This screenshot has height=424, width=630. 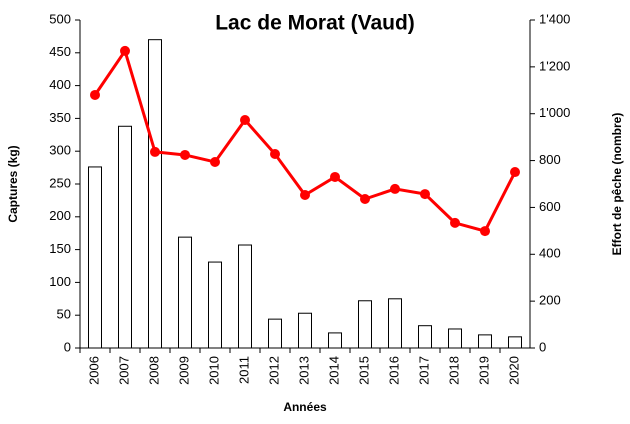 What do you see at coordinates (554, 65) in the screenshot?
I see `y2-tick-label: 1'200` at bounding box center [554, 65].